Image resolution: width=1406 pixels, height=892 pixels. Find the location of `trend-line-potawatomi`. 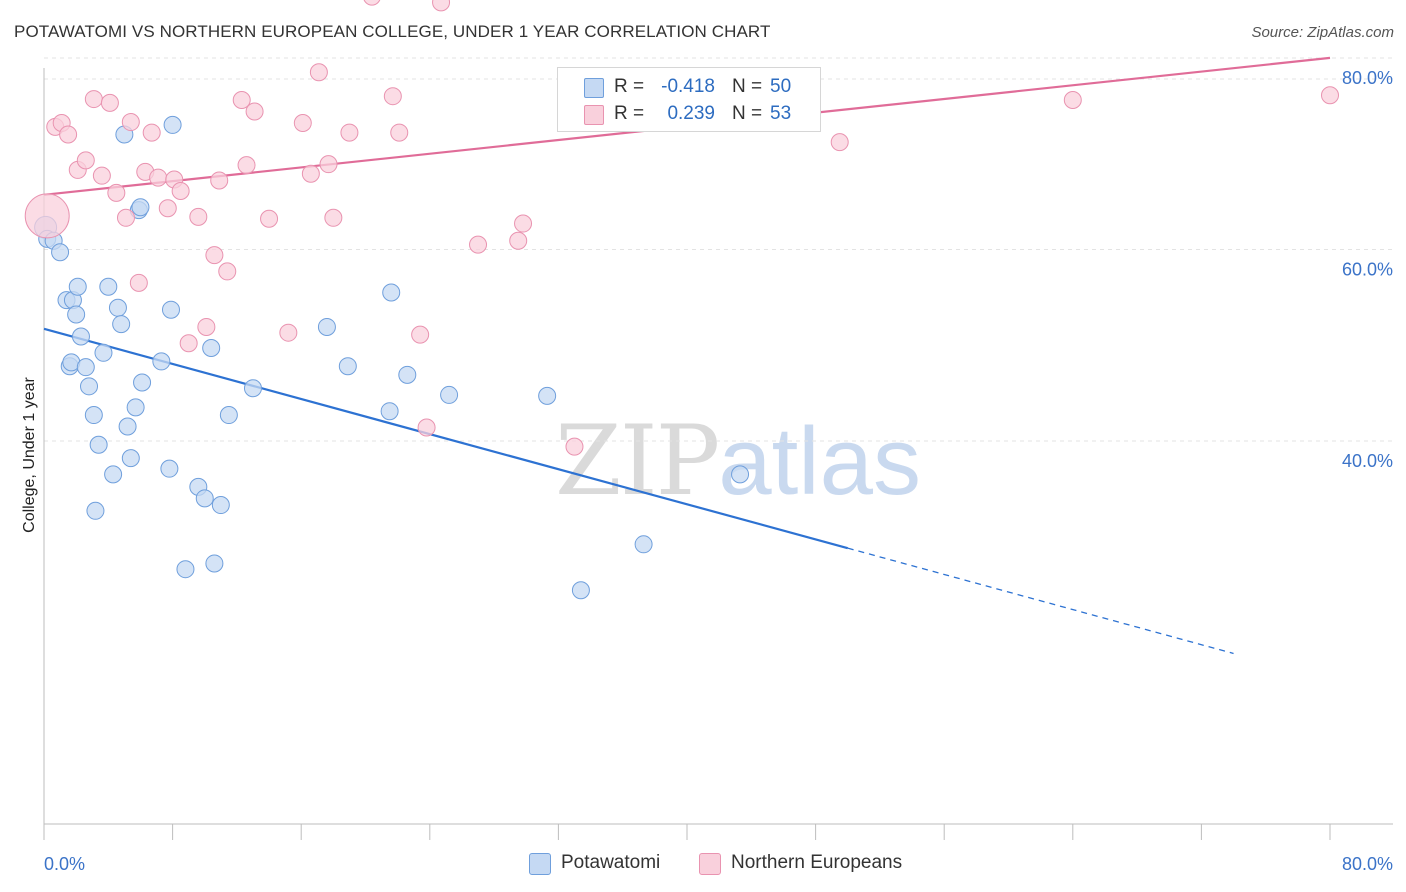

trend-line-potawatomi is located at coordinates (446, 438).